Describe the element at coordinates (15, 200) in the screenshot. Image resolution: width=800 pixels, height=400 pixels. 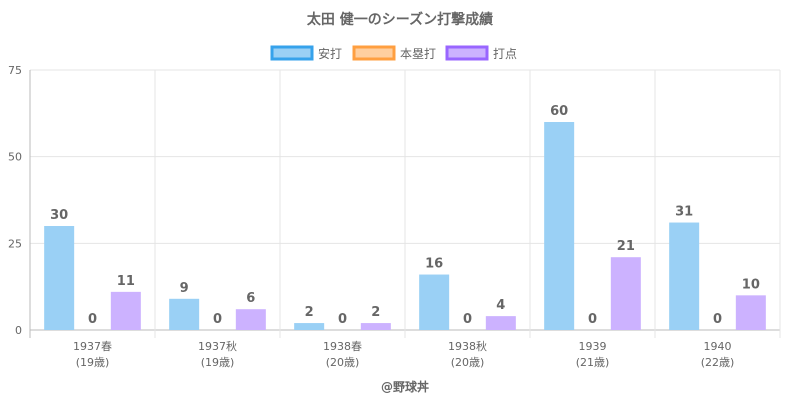
I see `y-axis: 0 25 50 75` at that location.